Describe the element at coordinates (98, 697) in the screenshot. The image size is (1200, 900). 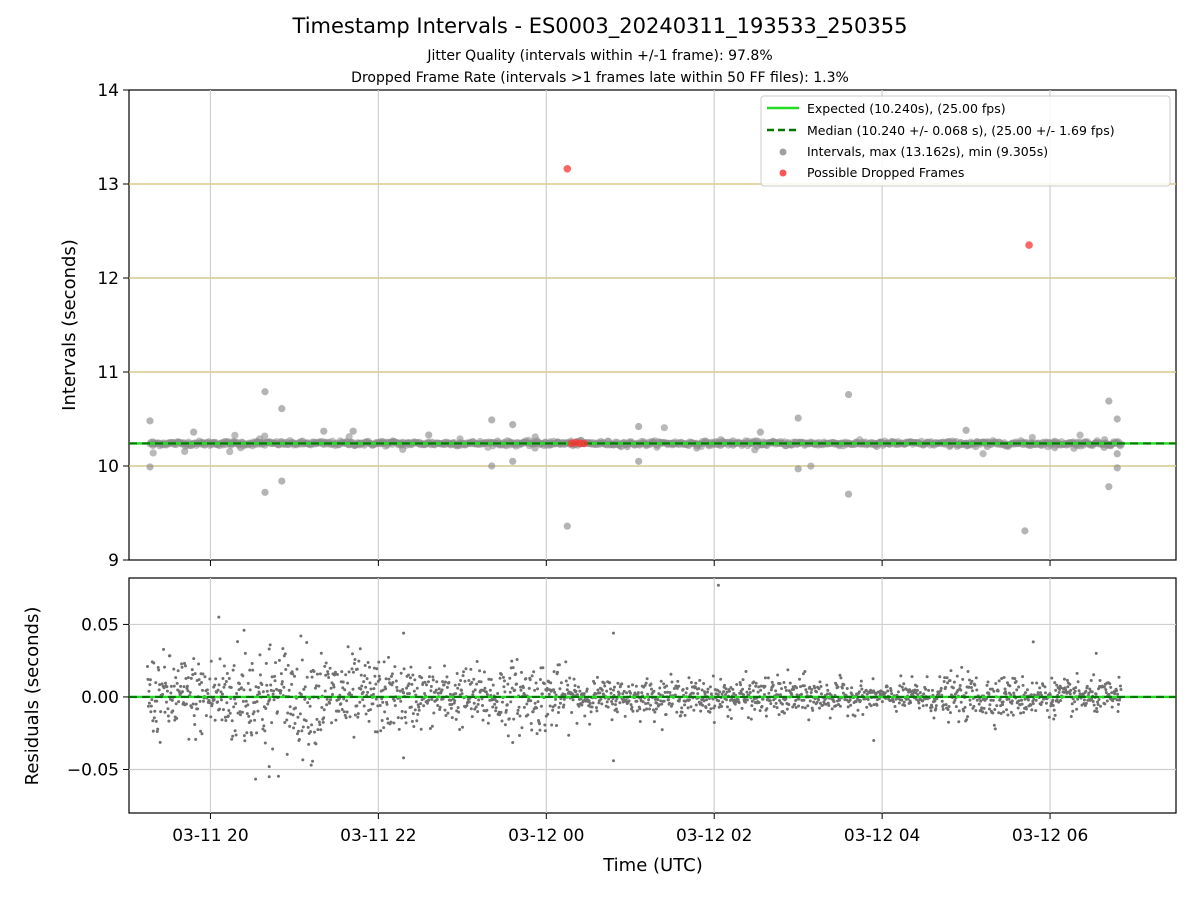
I see `residuals-y-ticks: −0.05 0.00 0.05` at that location.